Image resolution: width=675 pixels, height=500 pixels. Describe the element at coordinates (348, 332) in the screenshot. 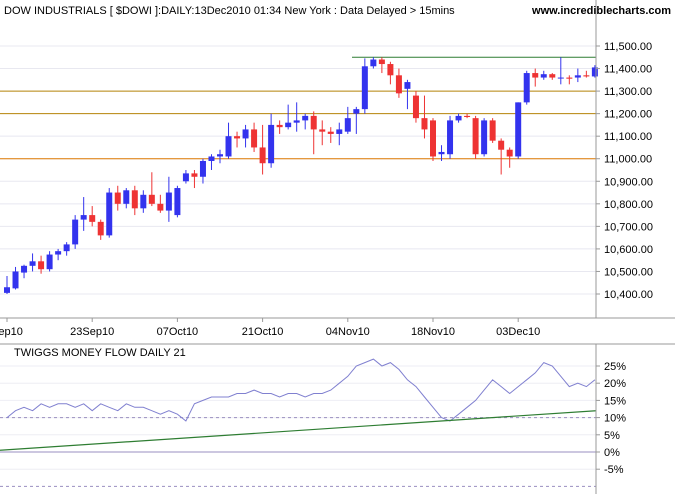

I see `date-axis-label: 04Nov10` at that location.